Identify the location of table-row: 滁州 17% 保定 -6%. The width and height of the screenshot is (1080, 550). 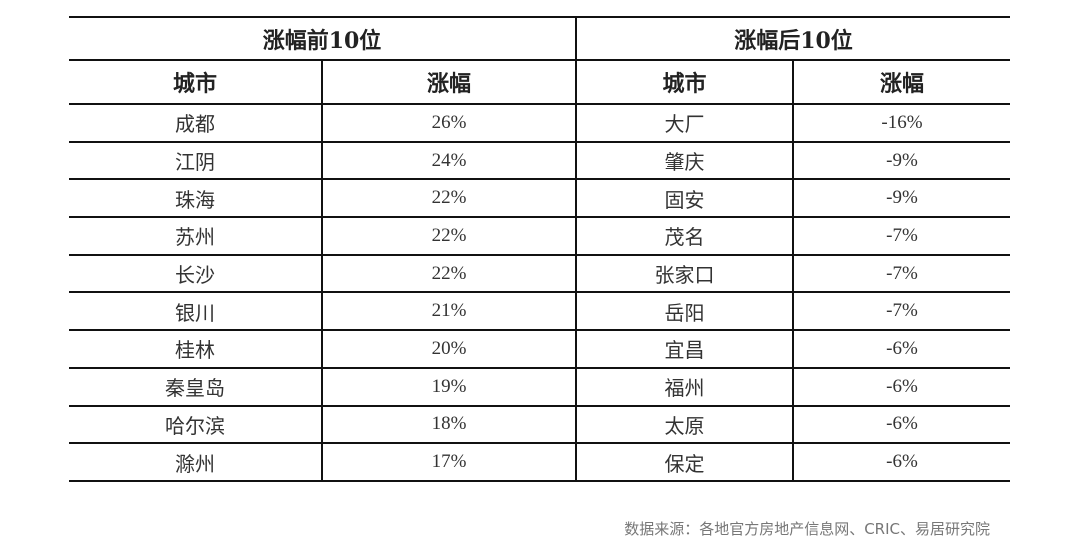
(539, 462).